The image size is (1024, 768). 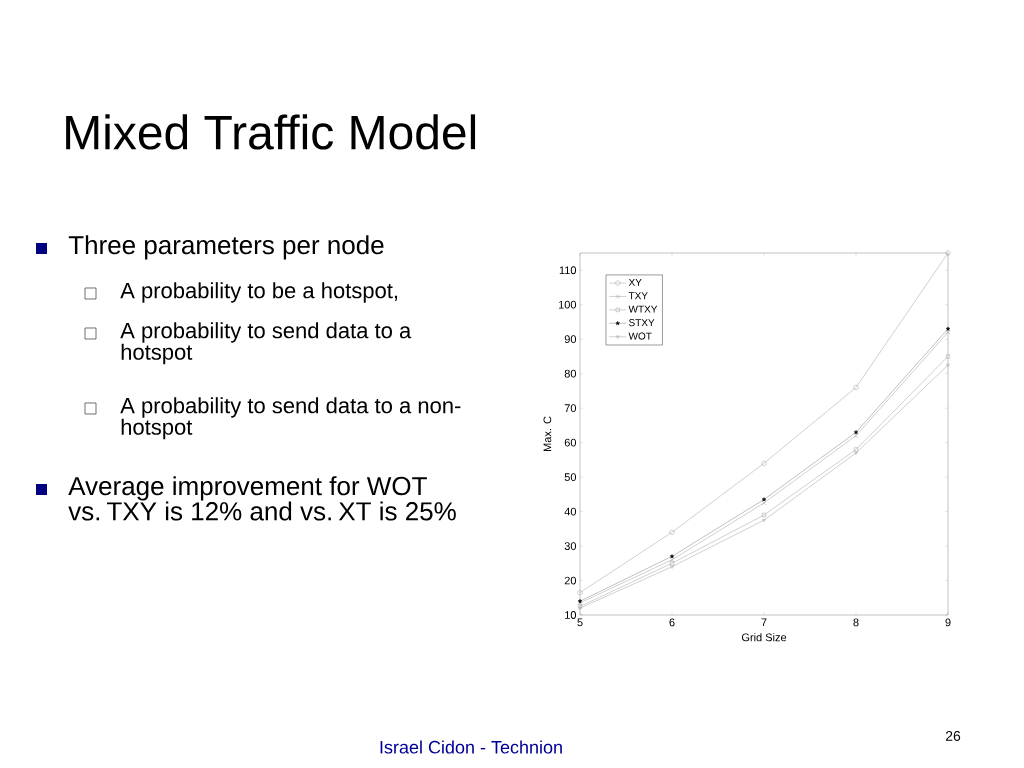 What do you see at coordinates (948, 622) in the screenshot?
I see `x-tick-label: 9` at bounding box center [948, 622].